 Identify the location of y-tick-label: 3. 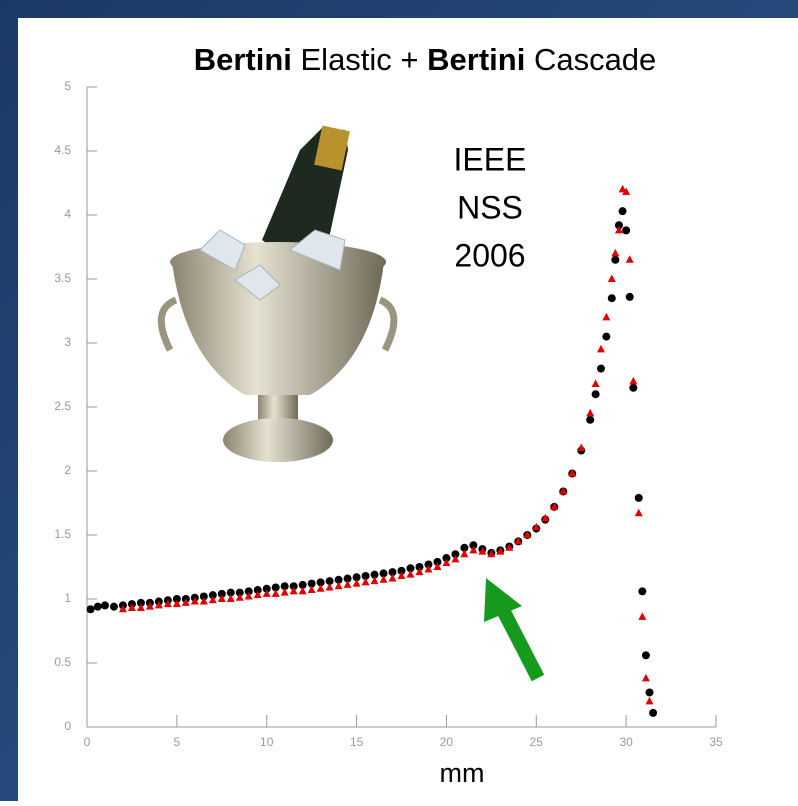
(67, 342).